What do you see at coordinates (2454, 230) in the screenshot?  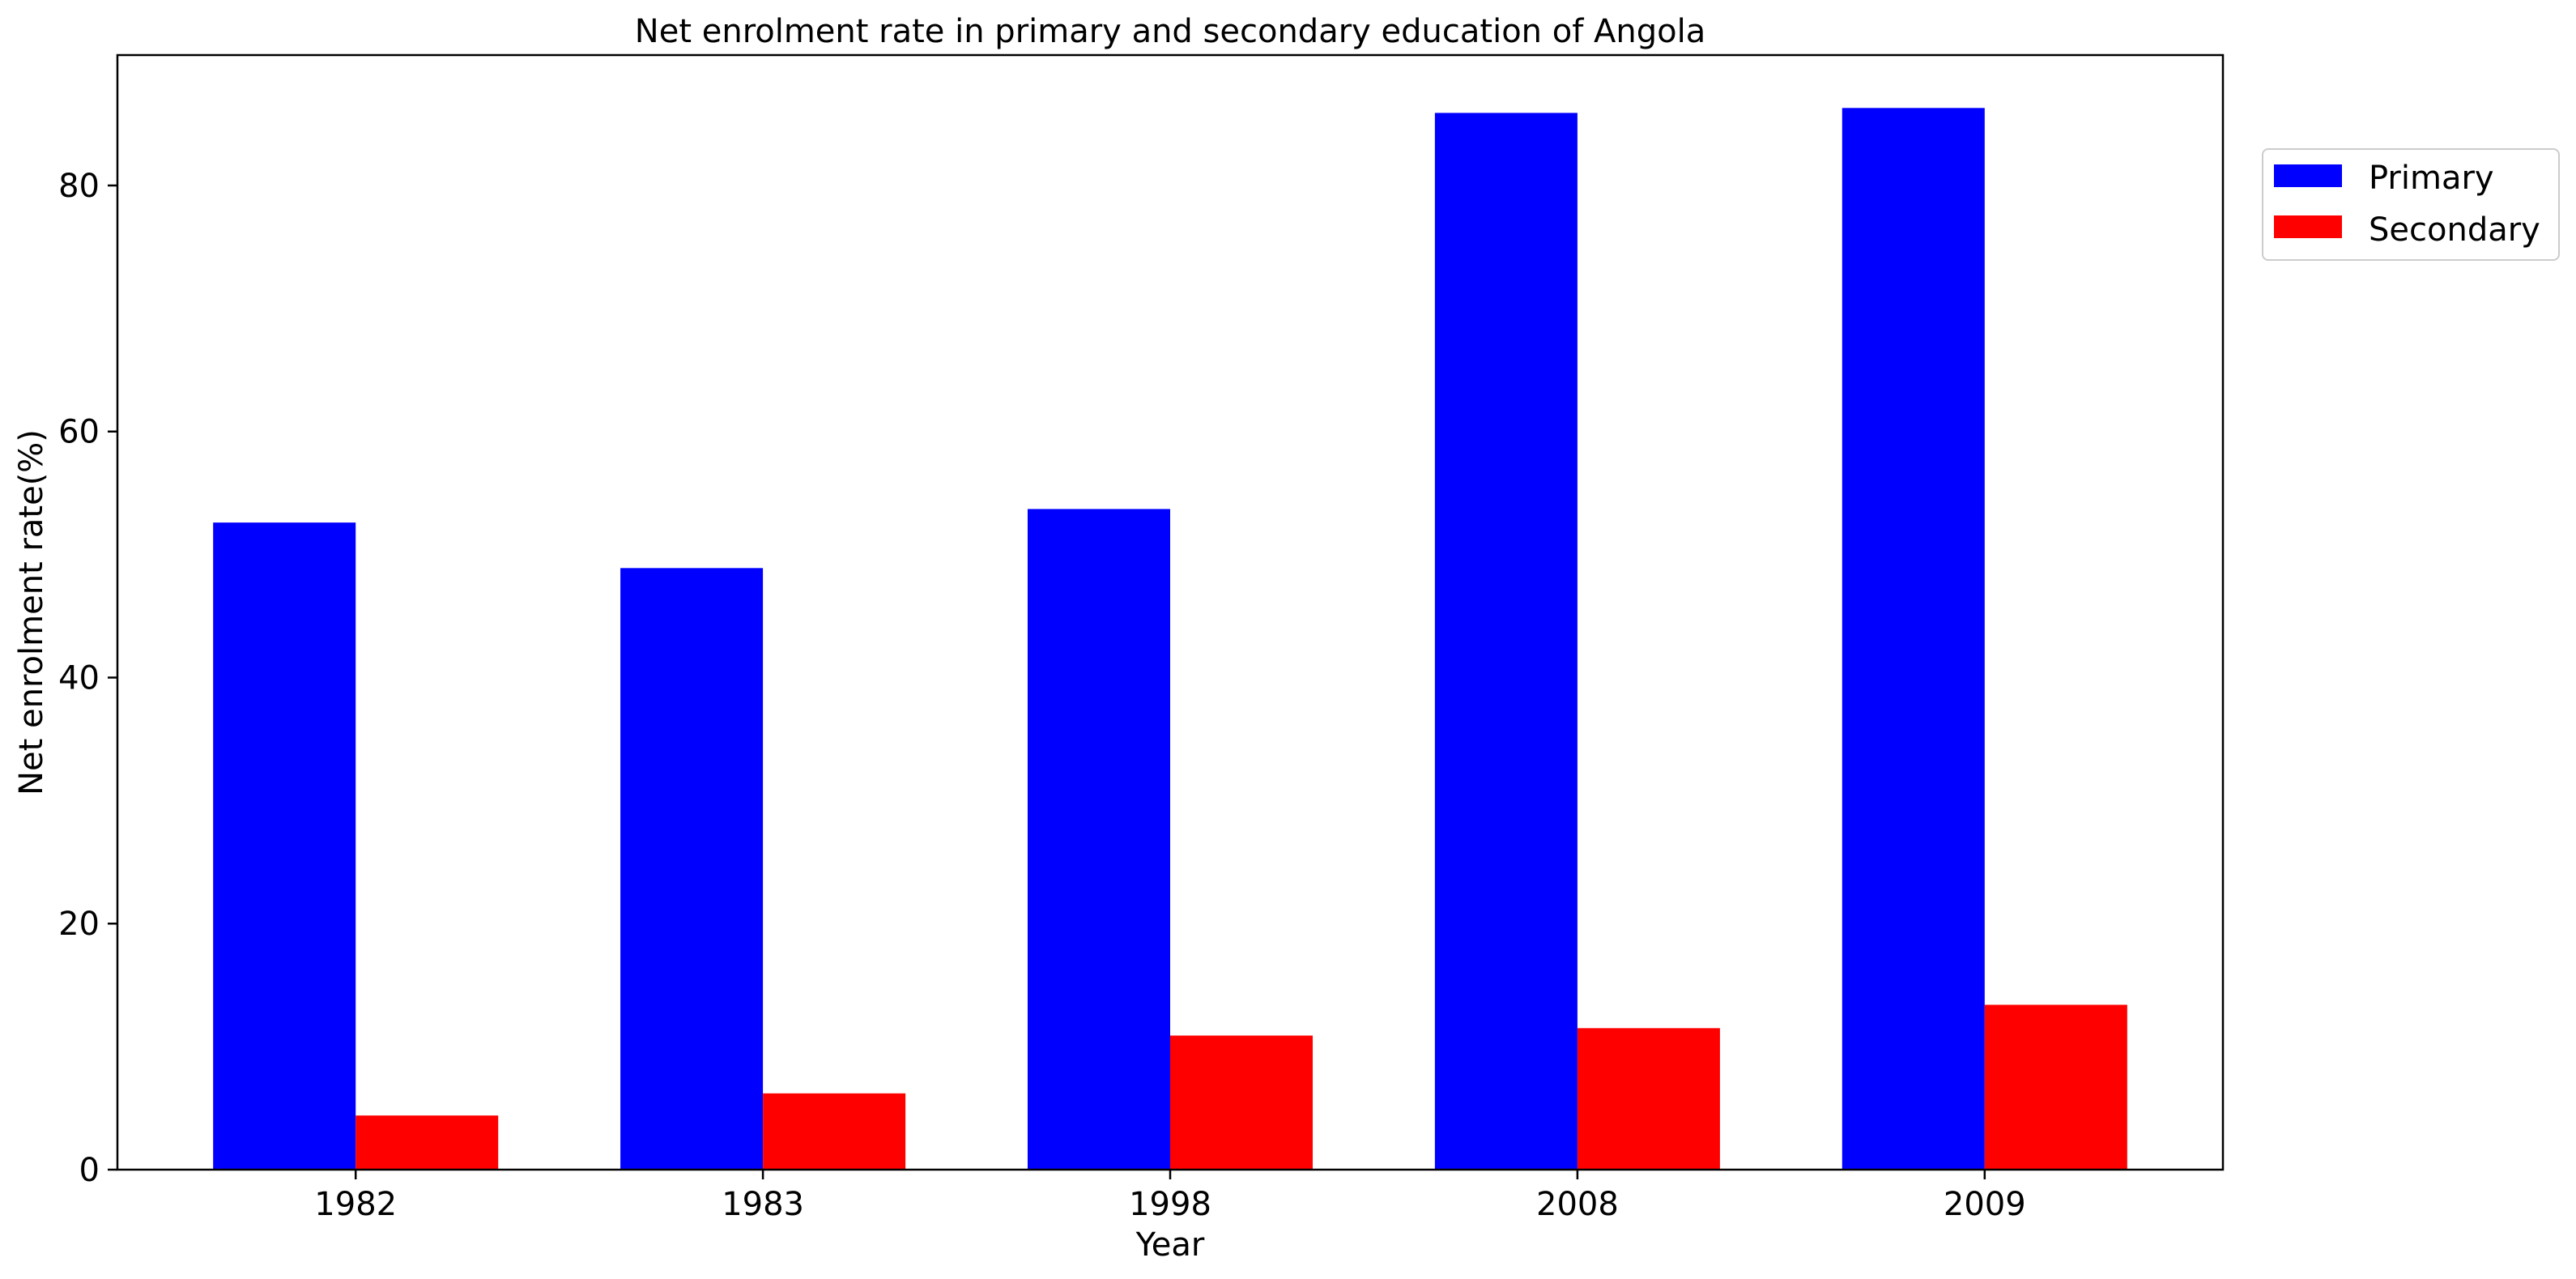 I see `legend-label-secondary: Secondary` at bounding box center [2454, 230].